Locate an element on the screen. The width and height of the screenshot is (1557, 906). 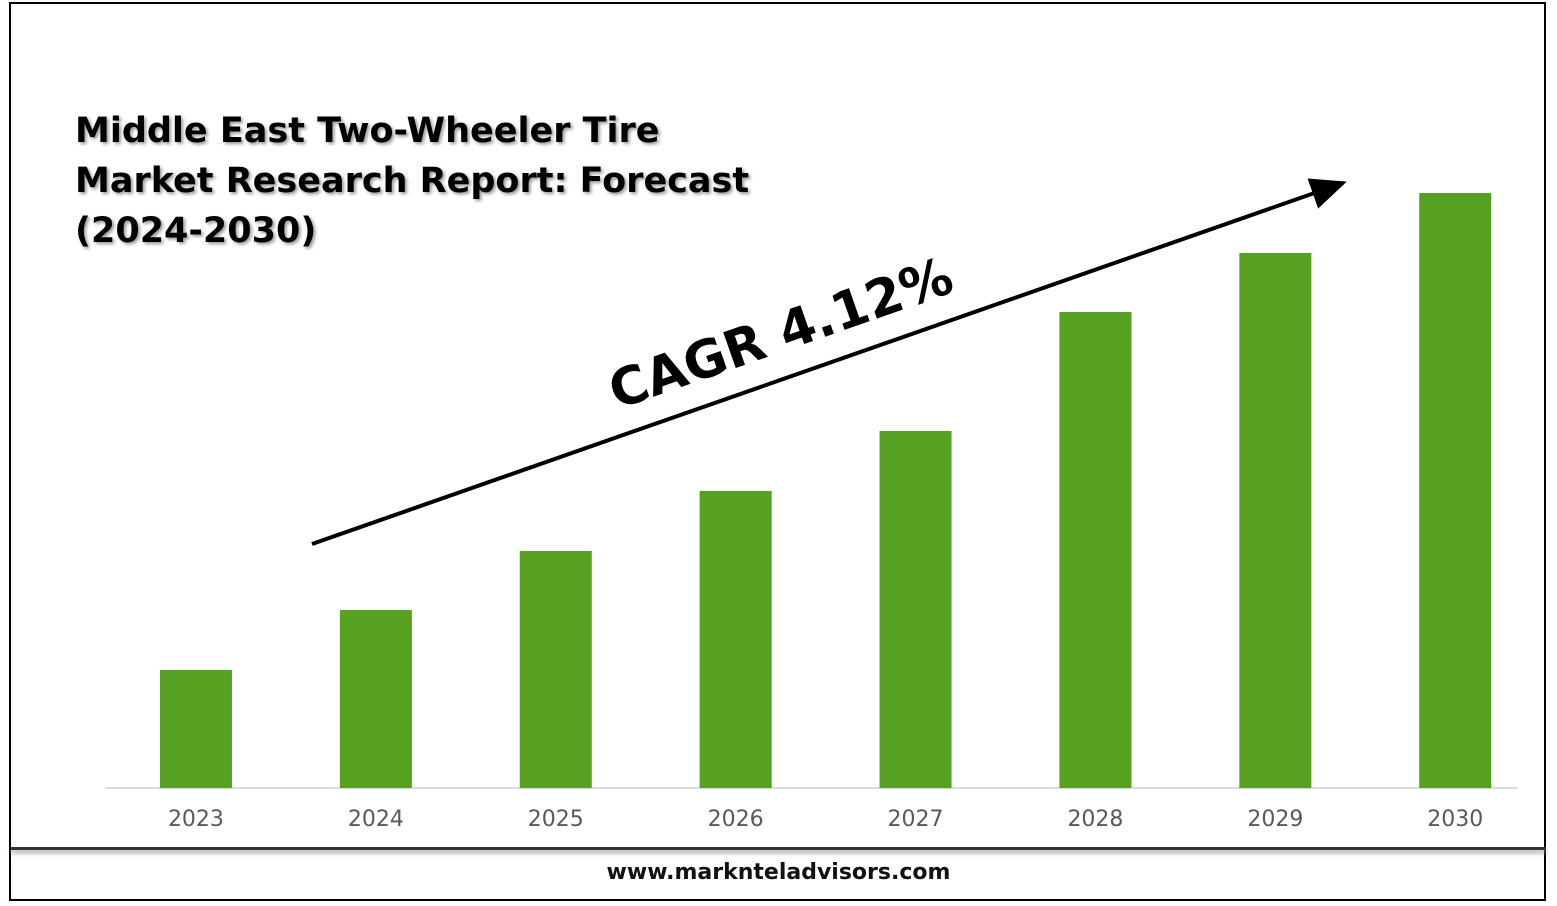
x-tick-label: 2024 is located at coordinates (376, 819).